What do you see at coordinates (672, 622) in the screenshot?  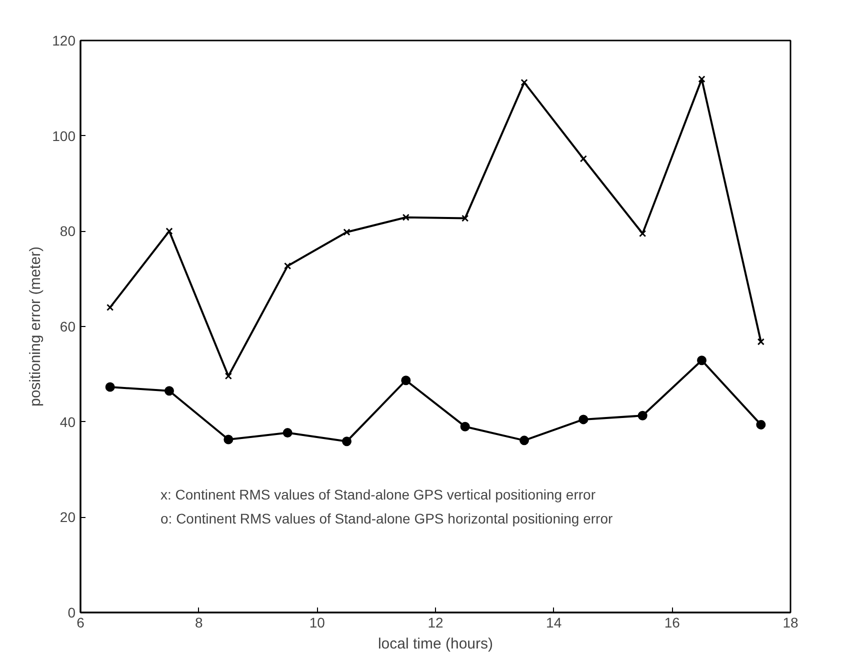 I see `x-tick-label: 16` at bounding box center [672, 622].